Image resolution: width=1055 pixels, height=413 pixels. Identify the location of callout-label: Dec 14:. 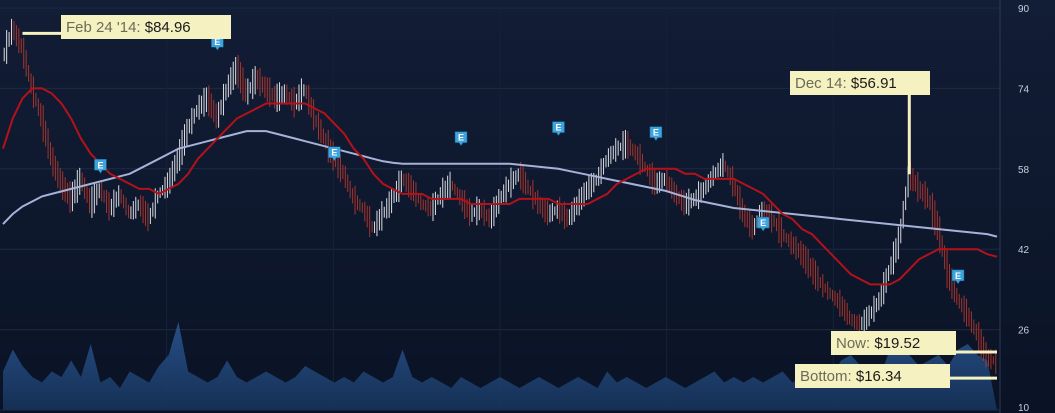
(823, 83).